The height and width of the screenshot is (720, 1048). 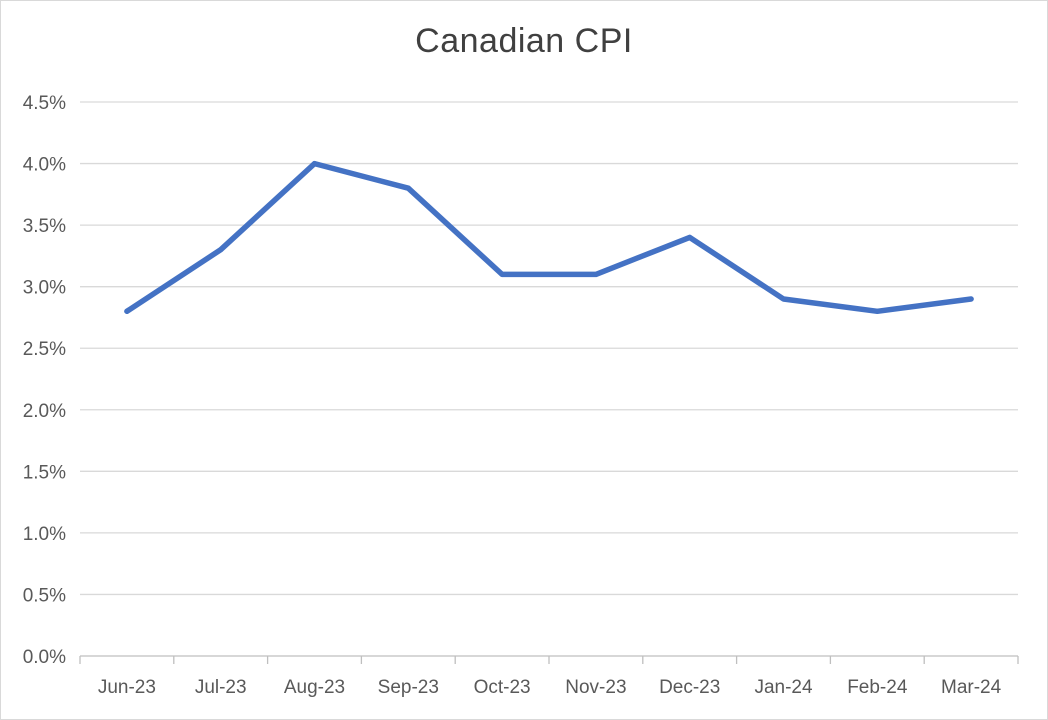 I want to click on y-tick-label: 4.5%, so click(x=44, y=103).